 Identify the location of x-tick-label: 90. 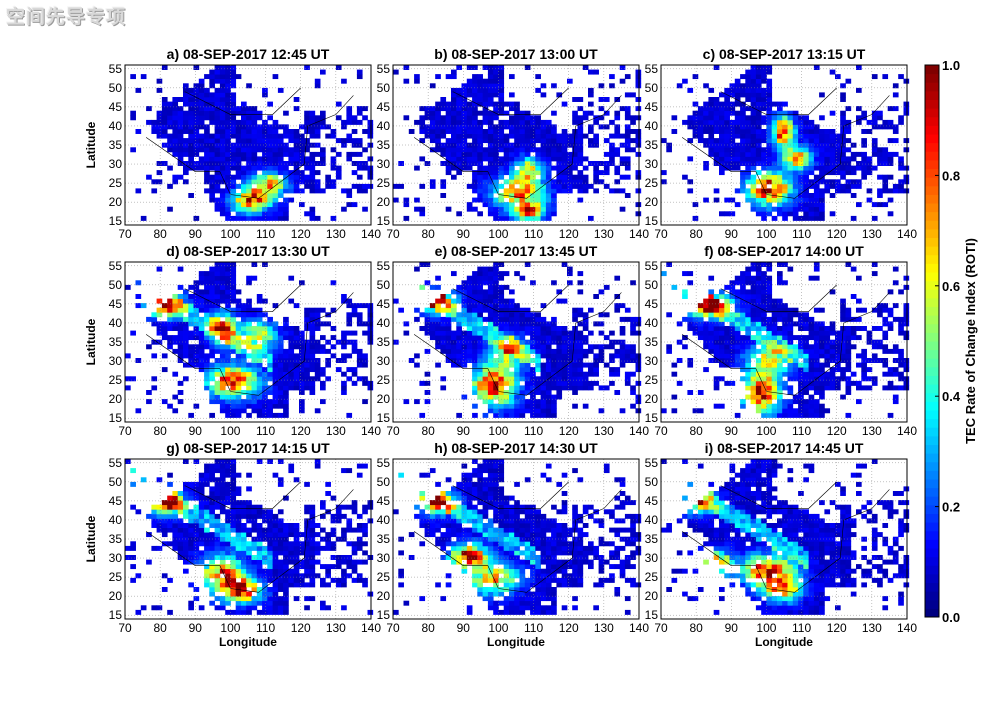
(196, 431).